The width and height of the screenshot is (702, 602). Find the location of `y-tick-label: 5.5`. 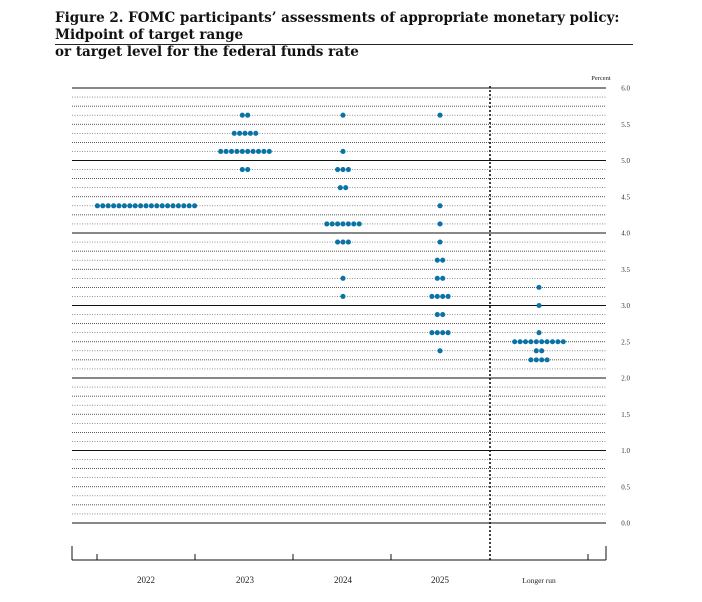

y-tick-label: 5.5 is located at coordinates (625, 125).